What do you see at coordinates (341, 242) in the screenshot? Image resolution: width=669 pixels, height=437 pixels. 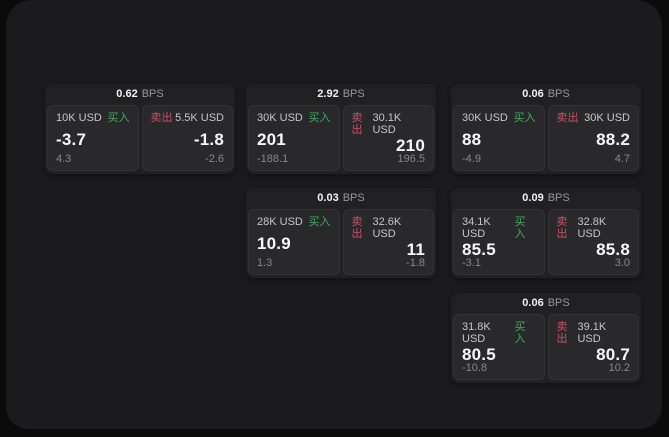 I see `quote-tiles: 28K USD 买入 10.9 1.3 卖出 32.6K USD 11 -1.8` at bounding box center [341, 242].